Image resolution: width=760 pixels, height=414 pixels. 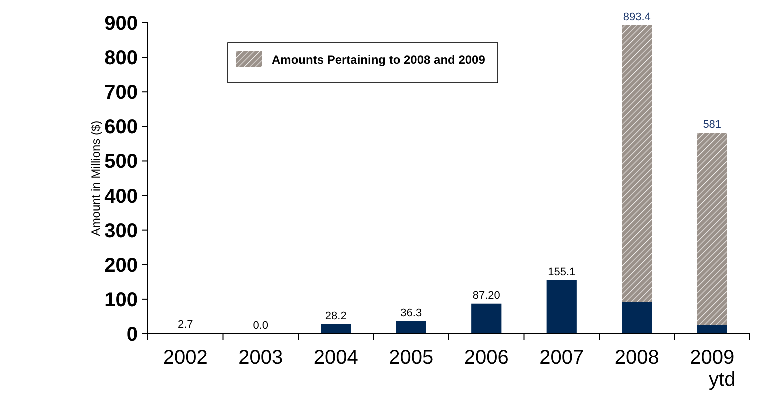 What do you see at coordinates (121, 24) in the screenshot?
I see `y-tick-label: 900` at bounding box center [121, 24].